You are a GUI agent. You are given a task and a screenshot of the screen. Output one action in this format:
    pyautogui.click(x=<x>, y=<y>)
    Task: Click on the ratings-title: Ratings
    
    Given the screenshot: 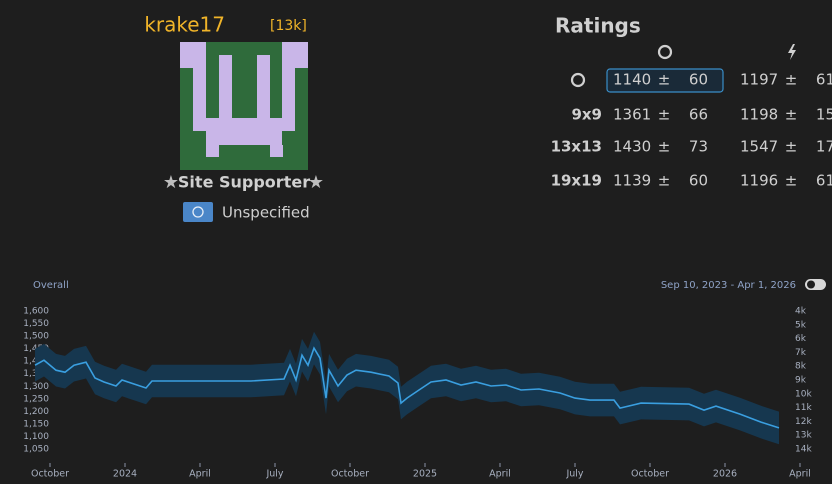 What is the action you would take?
    pyautogui.click(x=598, y=26)
    